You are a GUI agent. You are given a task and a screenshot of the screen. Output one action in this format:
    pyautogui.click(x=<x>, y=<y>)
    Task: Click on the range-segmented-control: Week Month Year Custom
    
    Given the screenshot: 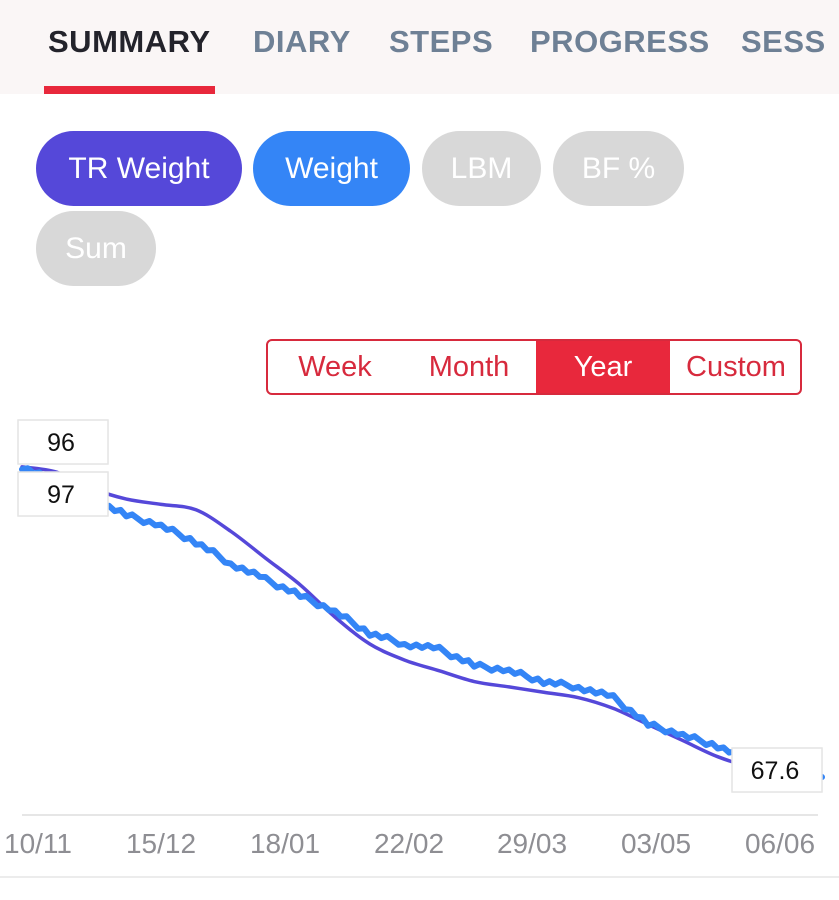 What is the action you would take?
    pyautogui.click(x=534, y=367)
    